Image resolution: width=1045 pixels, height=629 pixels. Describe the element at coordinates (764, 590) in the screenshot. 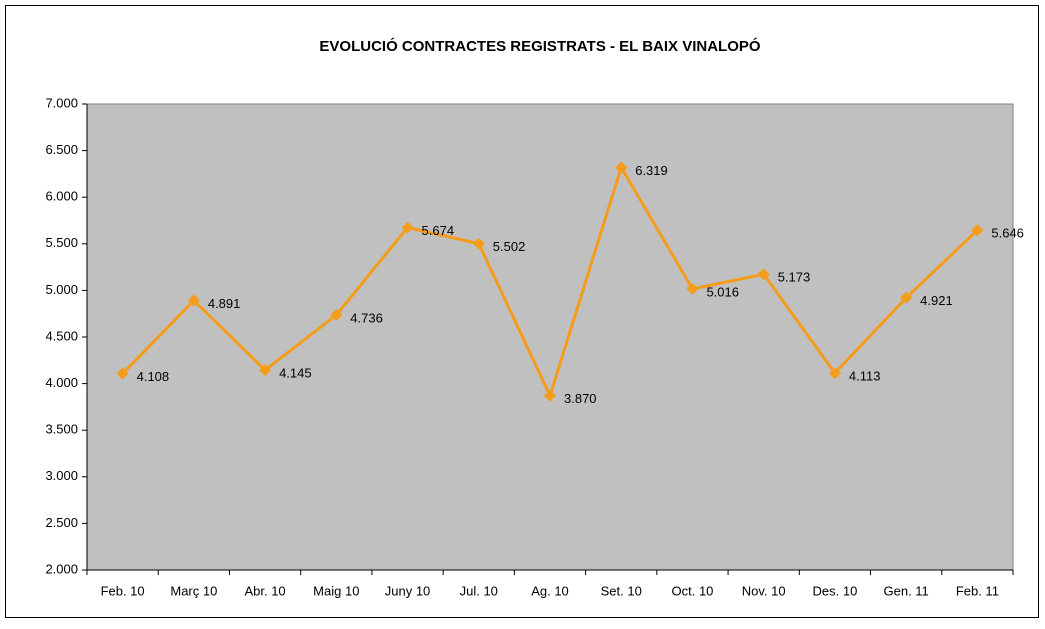

I see `x-tick-label: Nov. 10` at that location.